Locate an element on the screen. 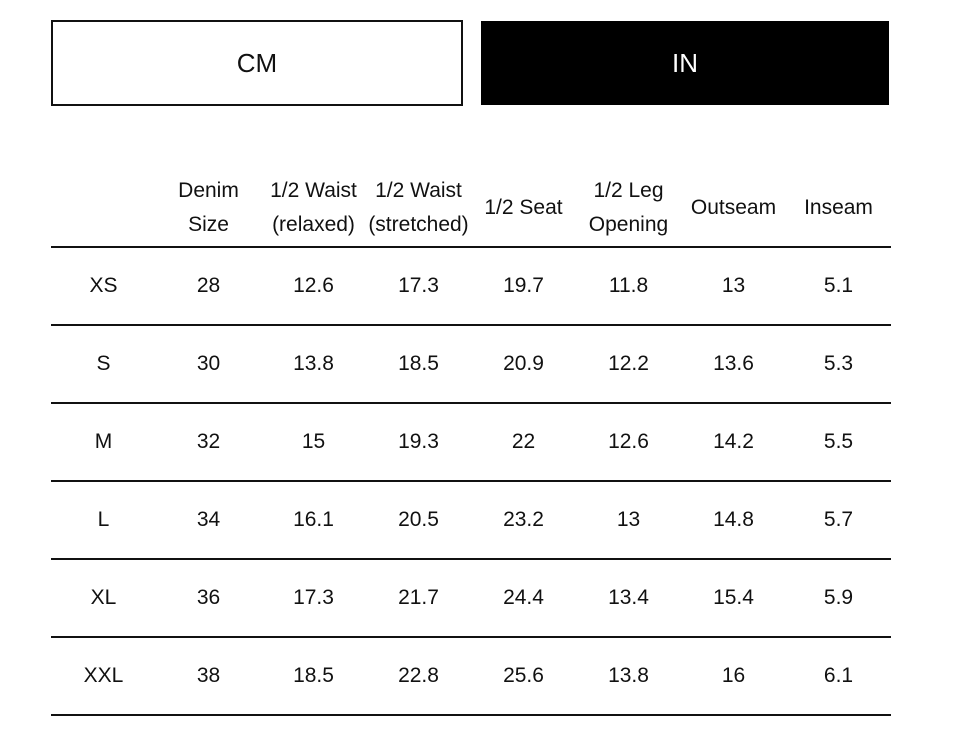 Image resolution: width=971 pixels, height=747 pixels. header-half-waist-relaxed: 1/2 Waist (relaxed) is located at coordinates (313, 209).